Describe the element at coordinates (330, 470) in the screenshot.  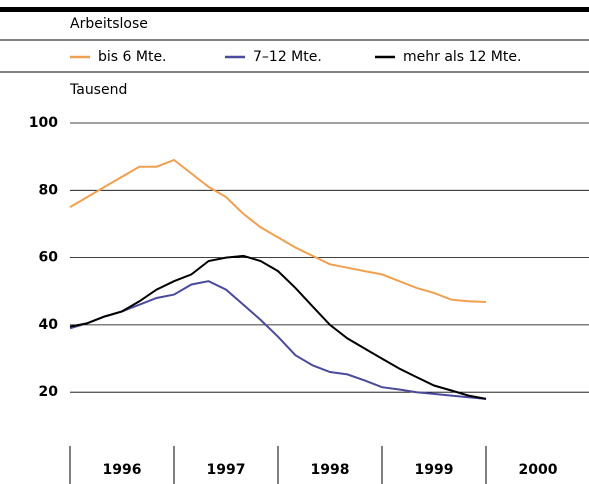
I see `x-tick-label: 1998` at that location.